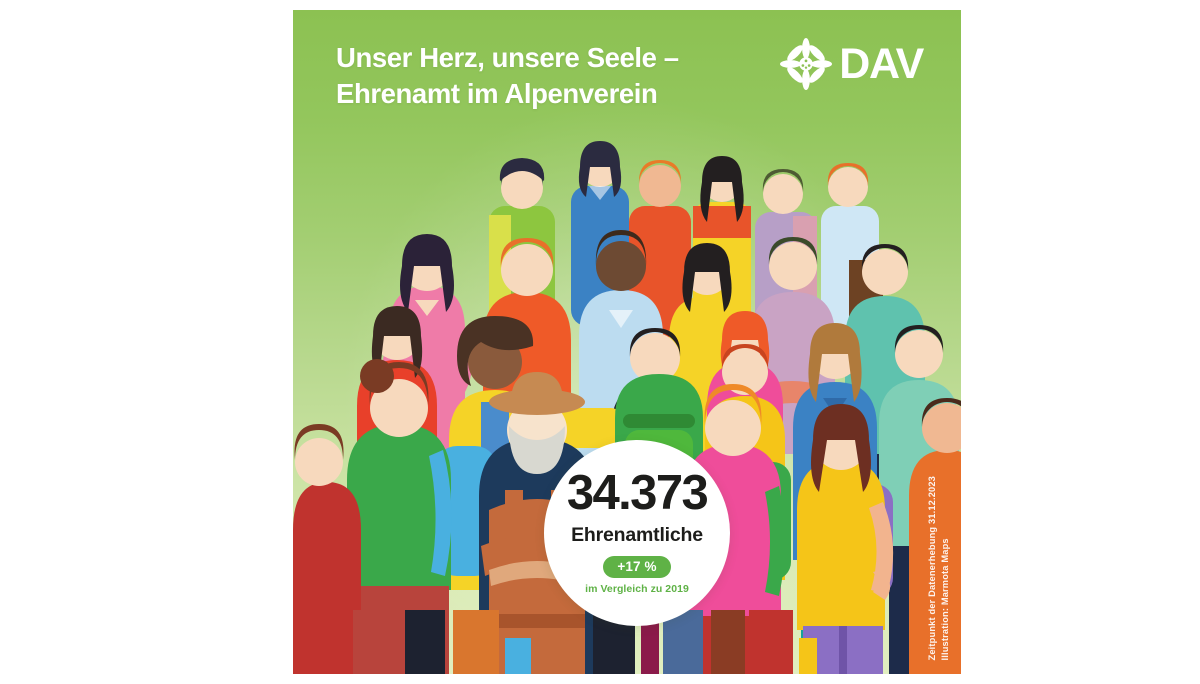  I want to click on headline-line-2: Ehrenamt im Alpenverein, so click(497, 93).